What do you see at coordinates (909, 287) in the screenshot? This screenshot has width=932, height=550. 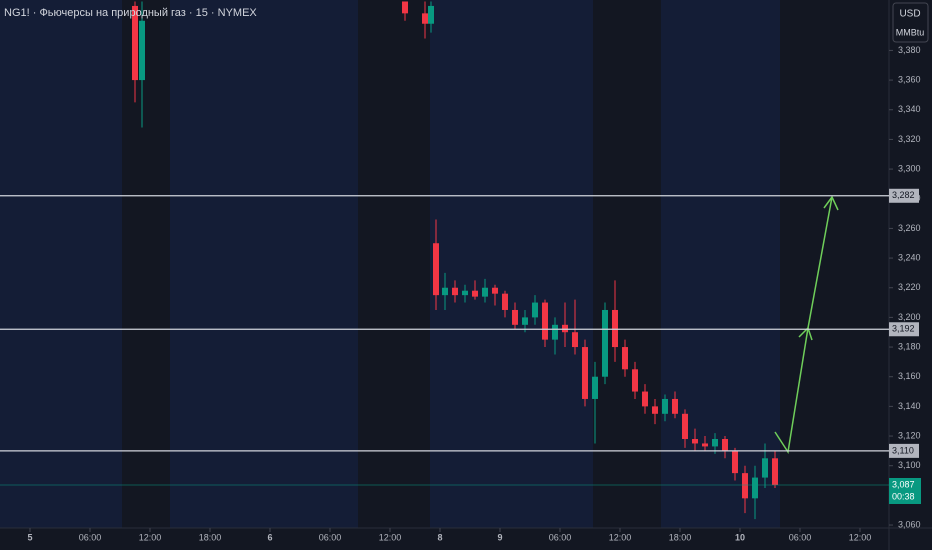 I see `y-tick-label: 3,220` at bounding box center [909, 287].